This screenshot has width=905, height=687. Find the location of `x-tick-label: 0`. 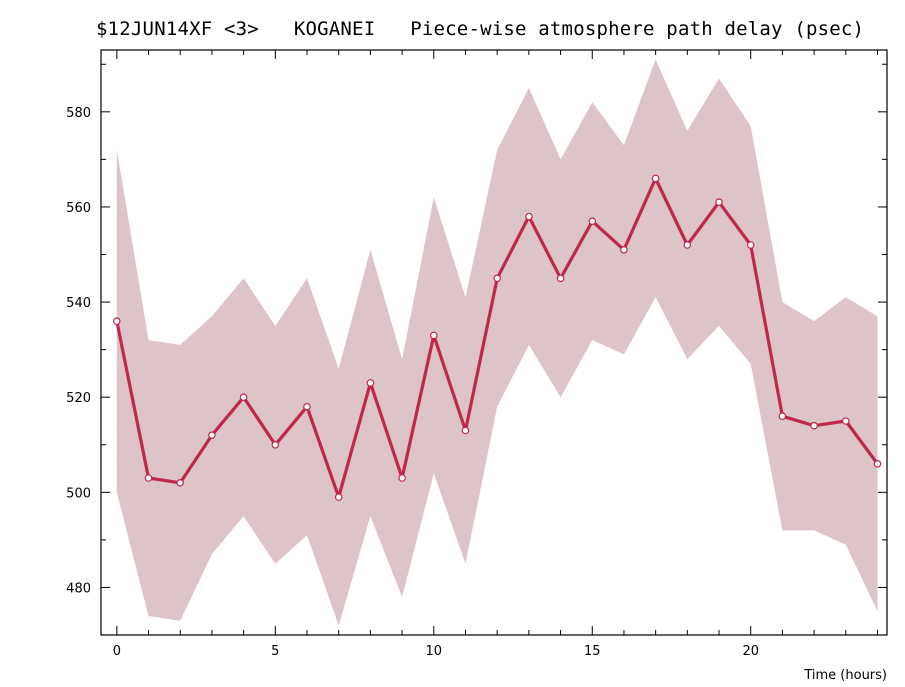

x-tick-label: 0 is located at coordinates (117, 651).